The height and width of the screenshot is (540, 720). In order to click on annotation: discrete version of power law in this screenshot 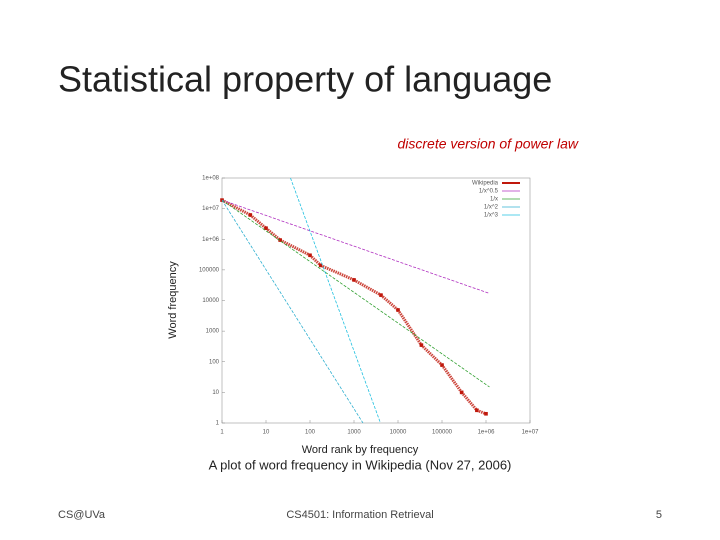, I will do `click(487, 144)`.